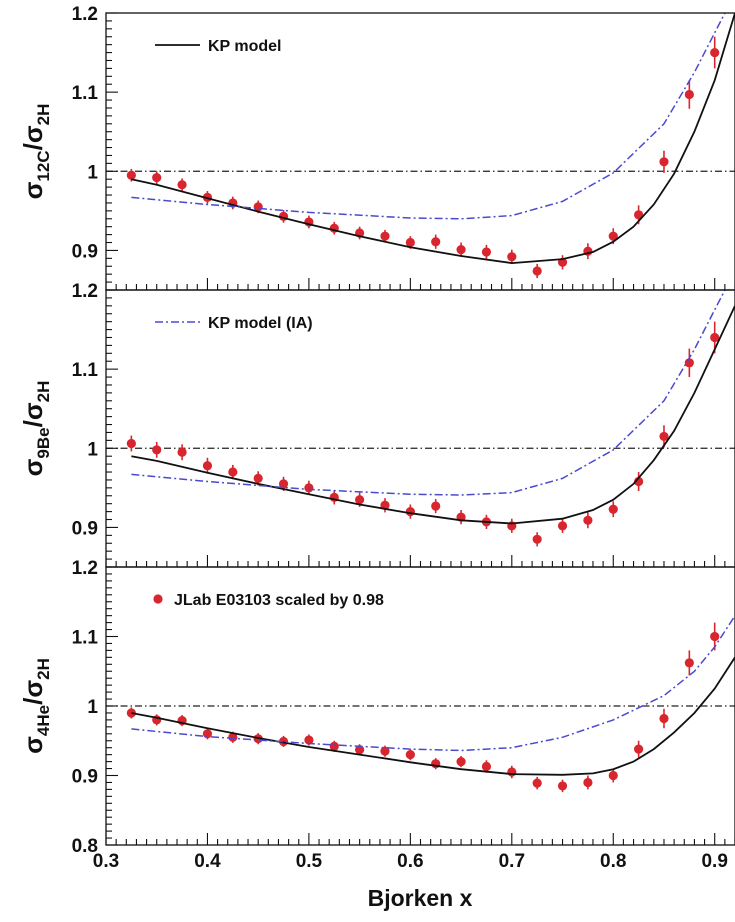 This screenshot has width=735, height=922. I want to click on kp-model-ia-curve, so click(433, 683).